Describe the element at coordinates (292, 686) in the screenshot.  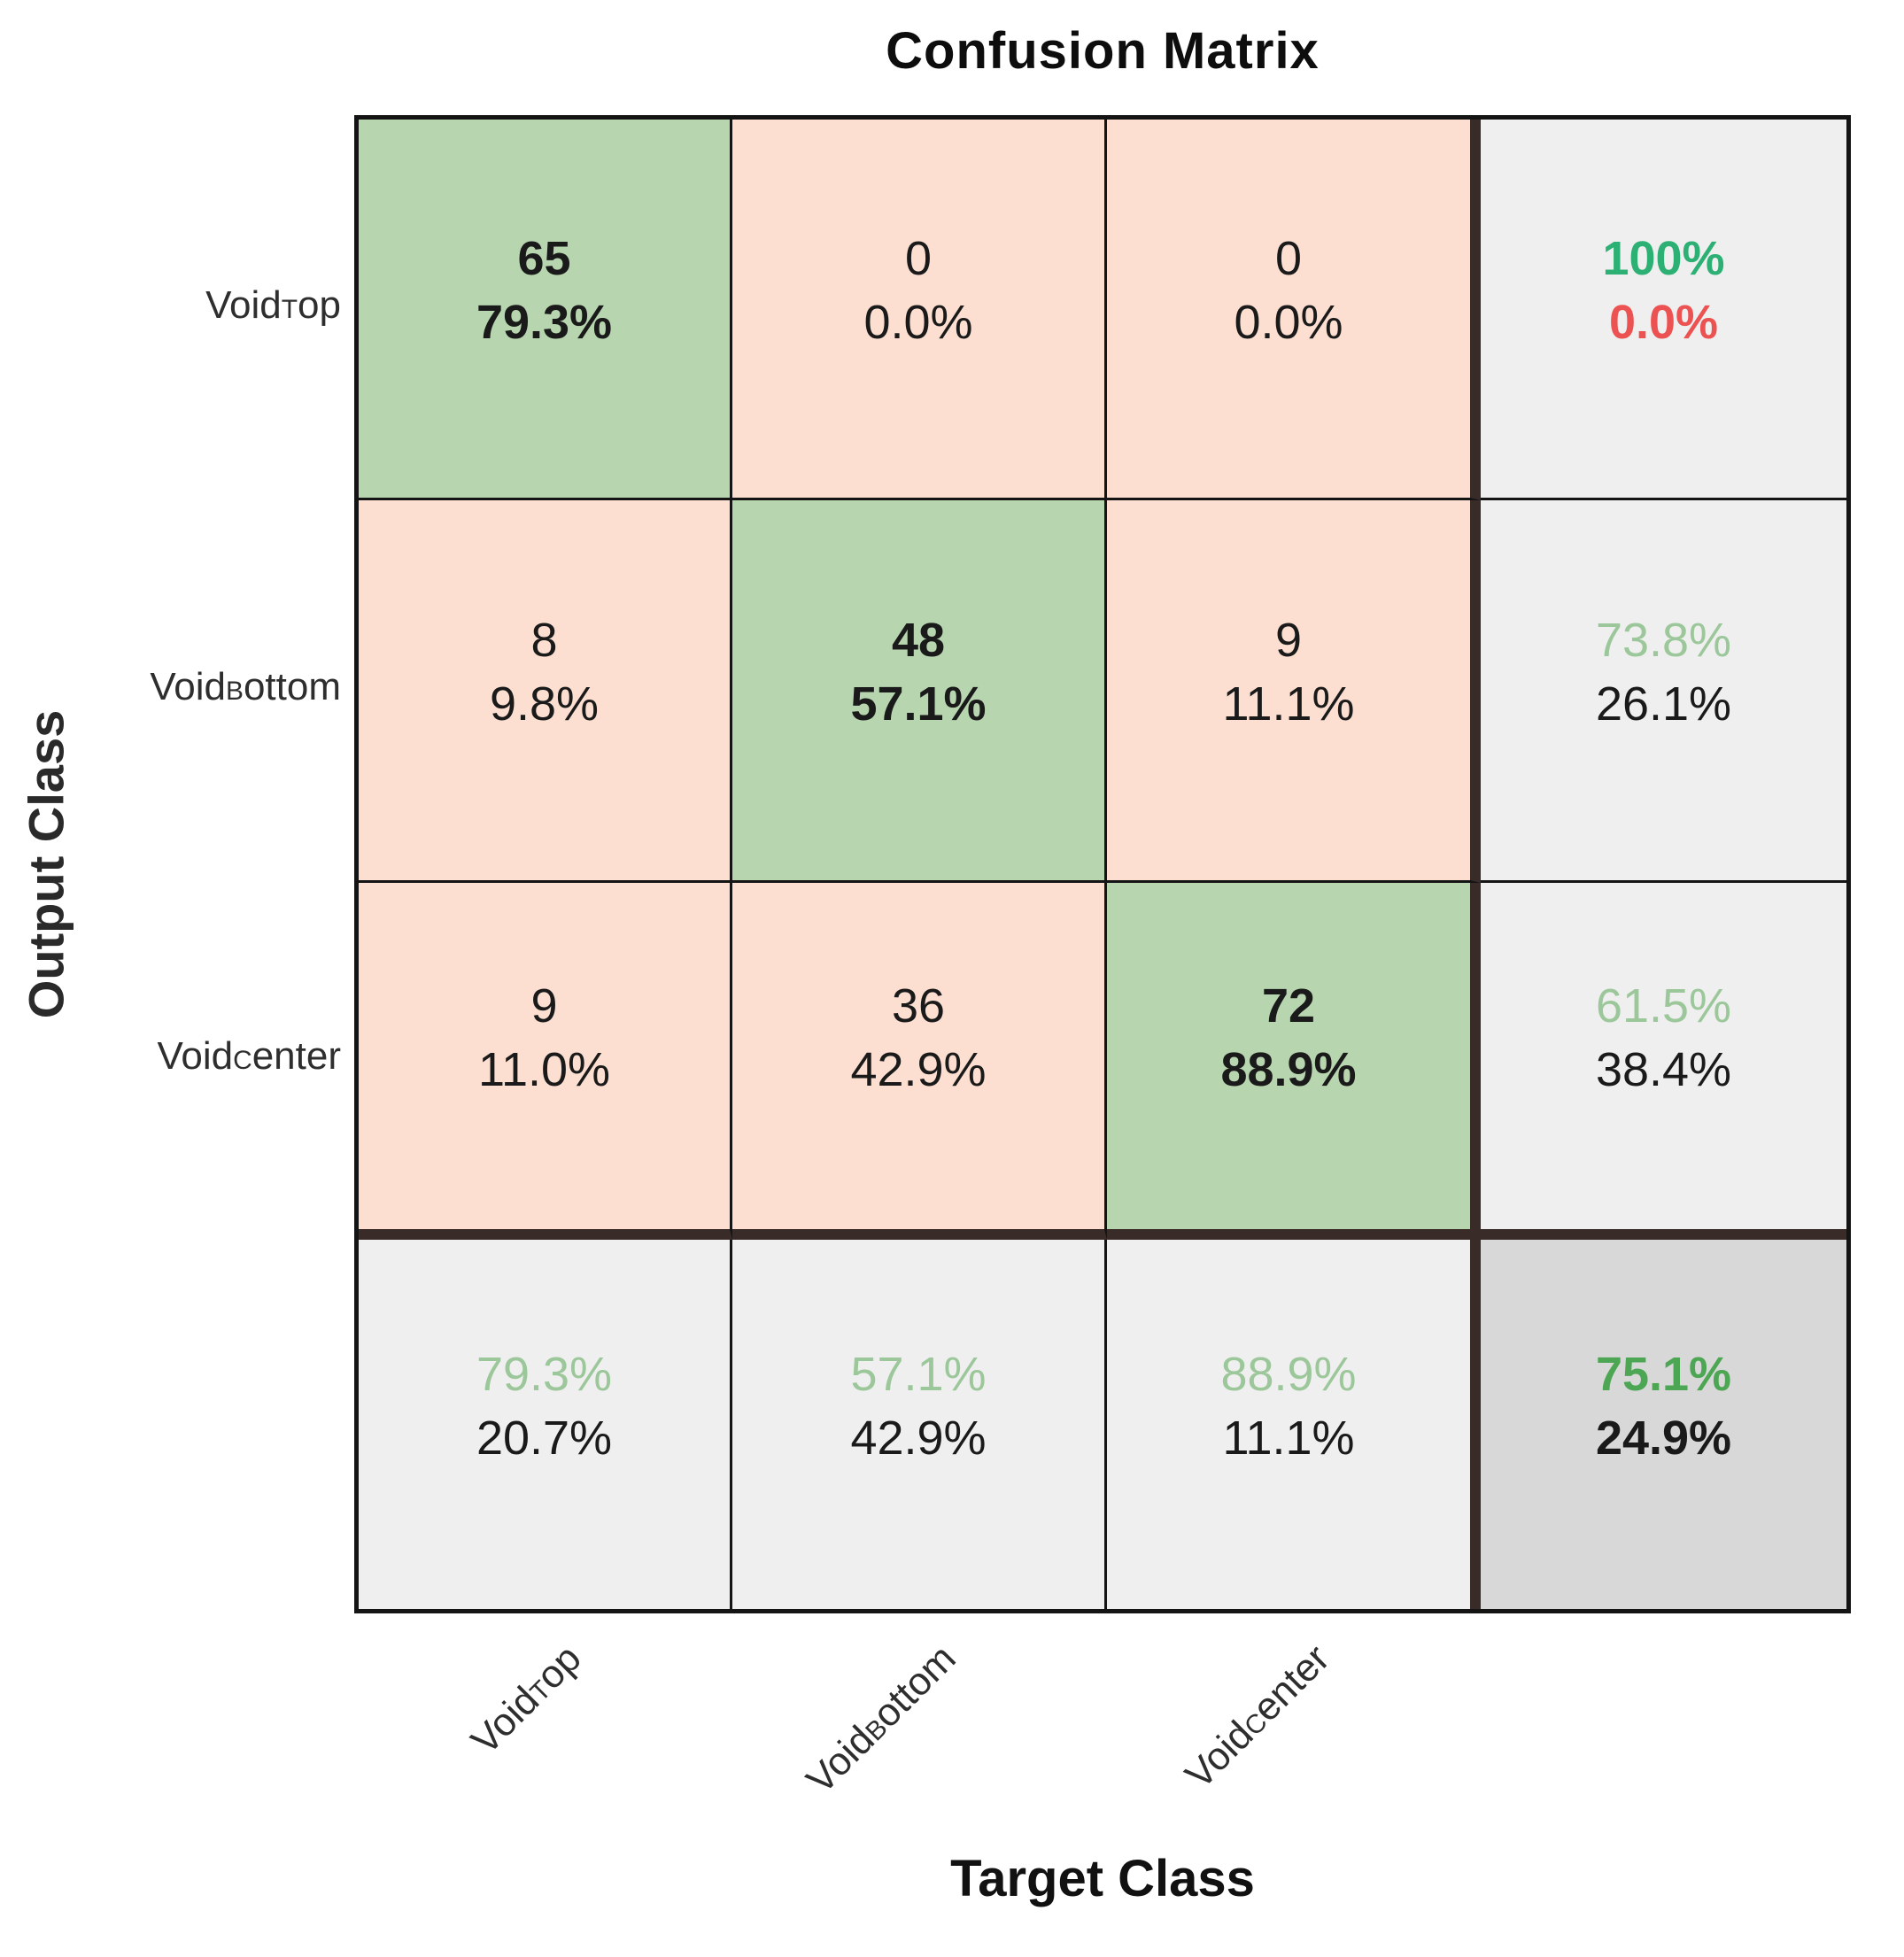
I see `row-label-text: ottom` at that location.